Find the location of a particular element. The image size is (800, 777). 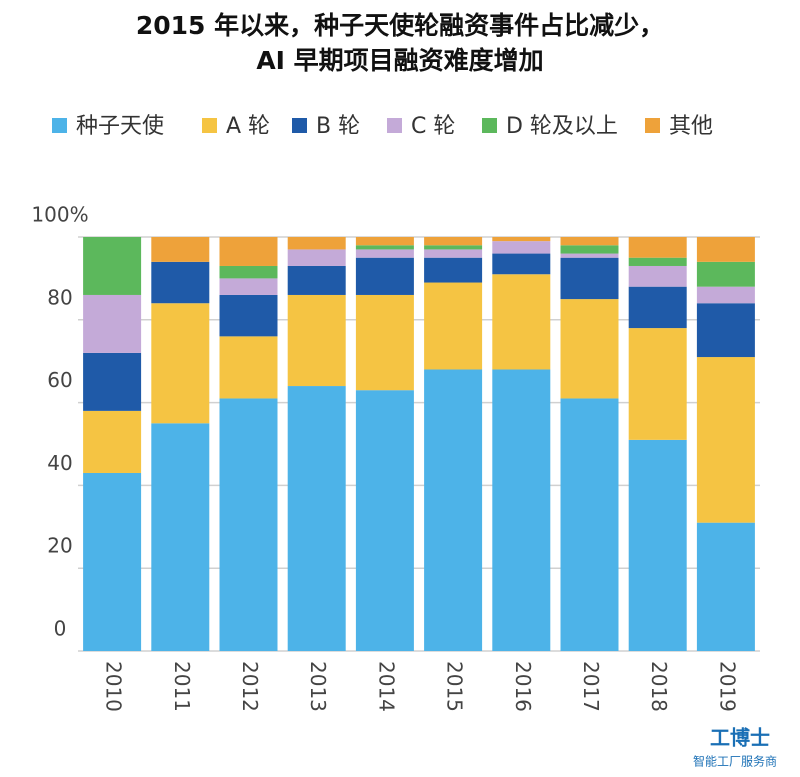

x-tick-label: 2013 is located at coordinates (318, 686).